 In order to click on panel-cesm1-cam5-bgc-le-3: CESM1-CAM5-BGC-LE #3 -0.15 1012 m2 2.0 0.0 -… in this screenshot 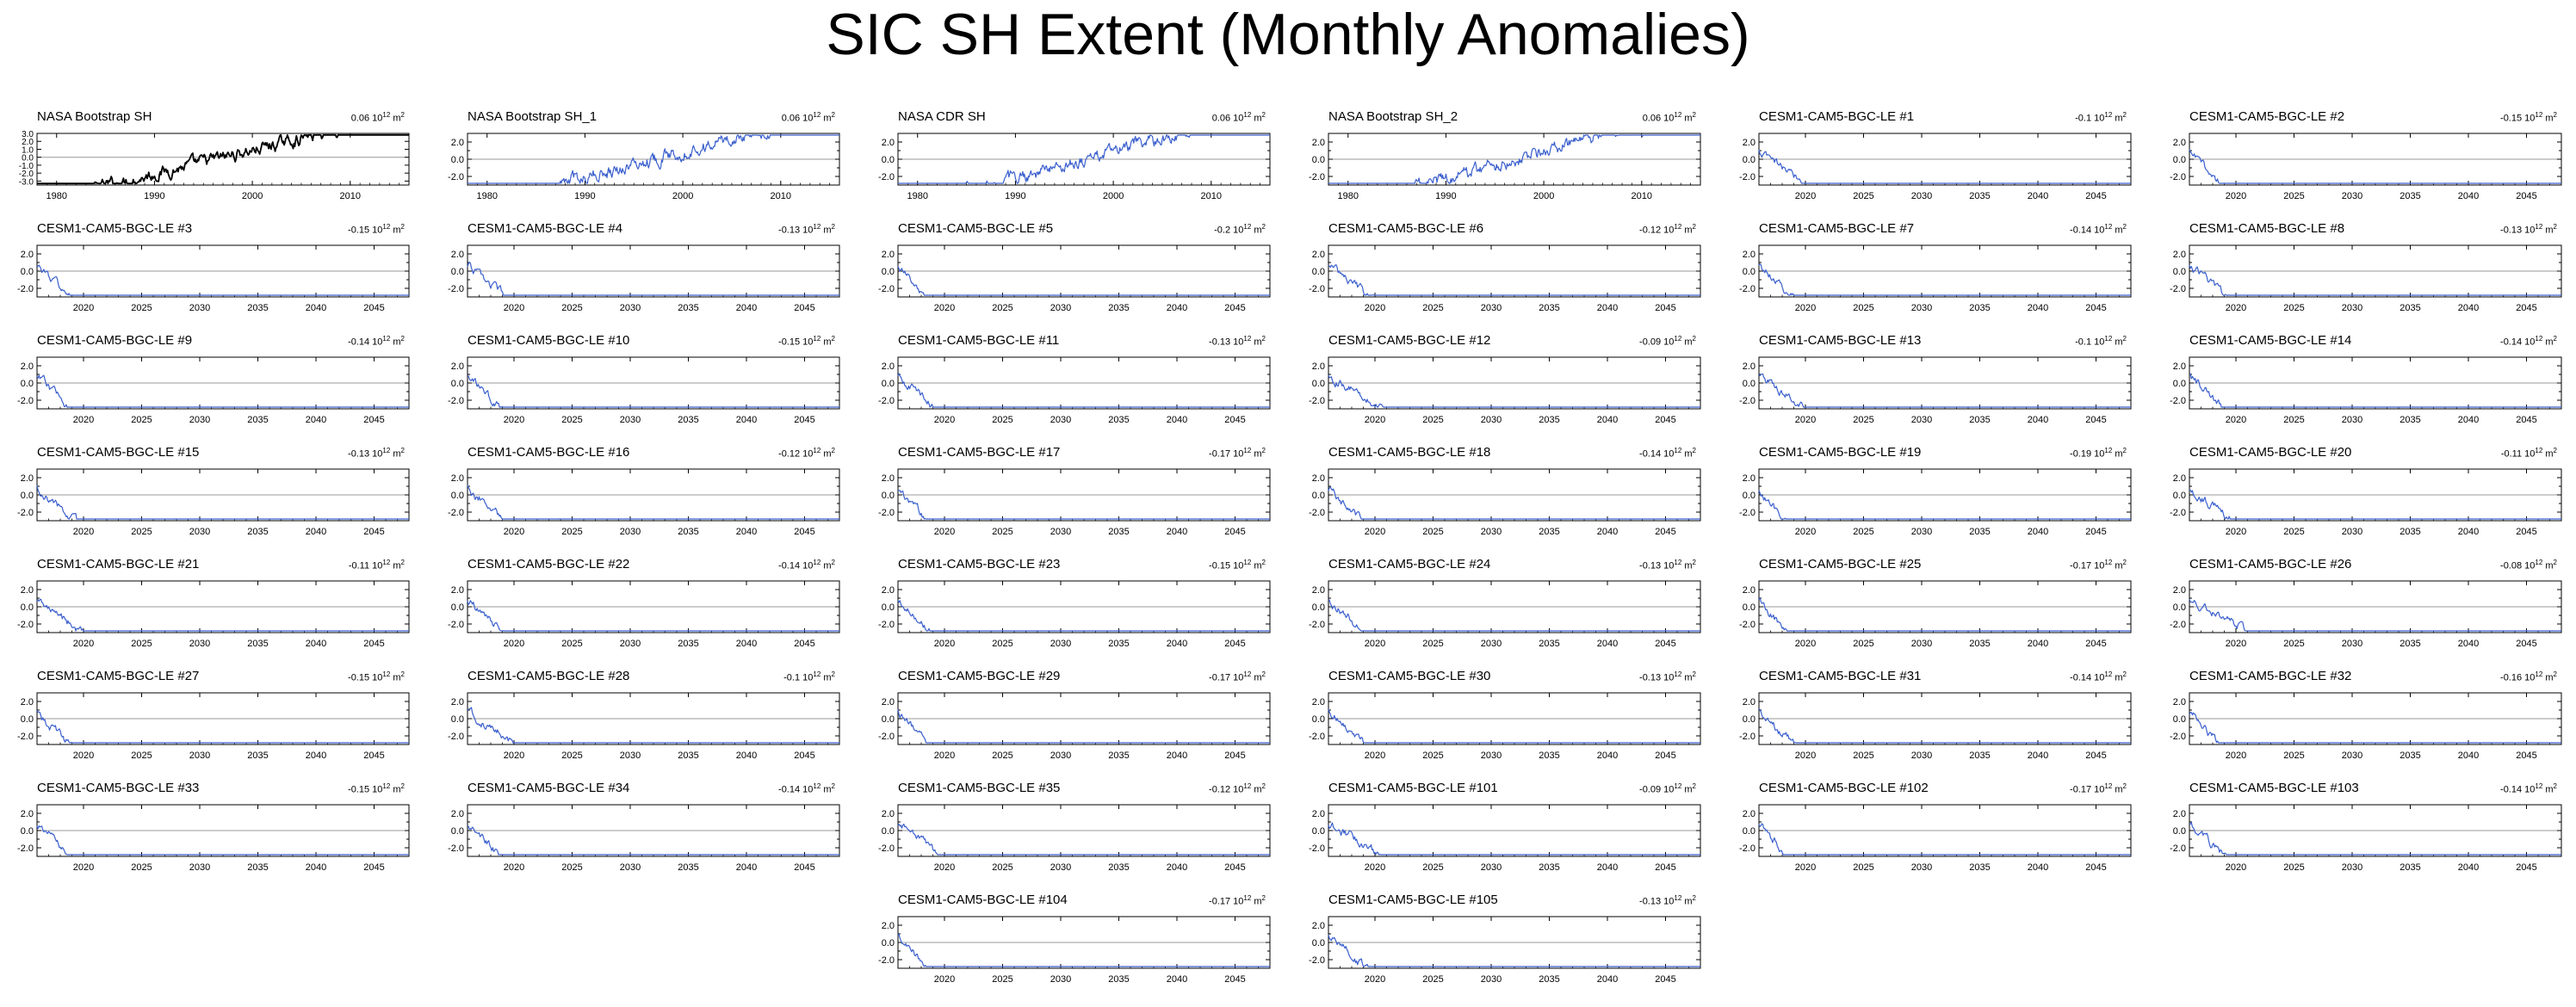, I will do `click(205, 273)`.